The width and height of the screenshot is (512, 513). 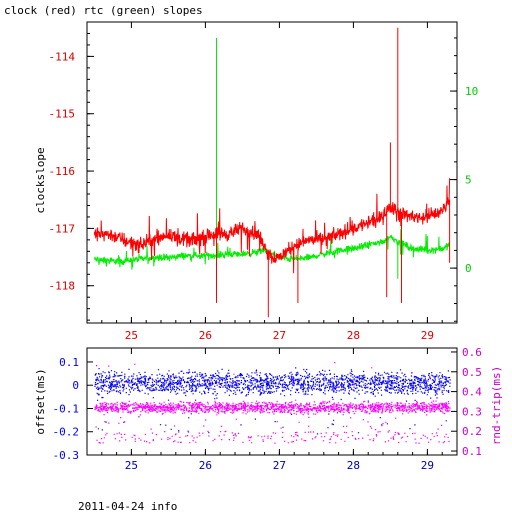 What do you see at coordinates (62, 171) in the screenshot?
I see `top-ytick-label: -116` at bounding box center [62, 171].